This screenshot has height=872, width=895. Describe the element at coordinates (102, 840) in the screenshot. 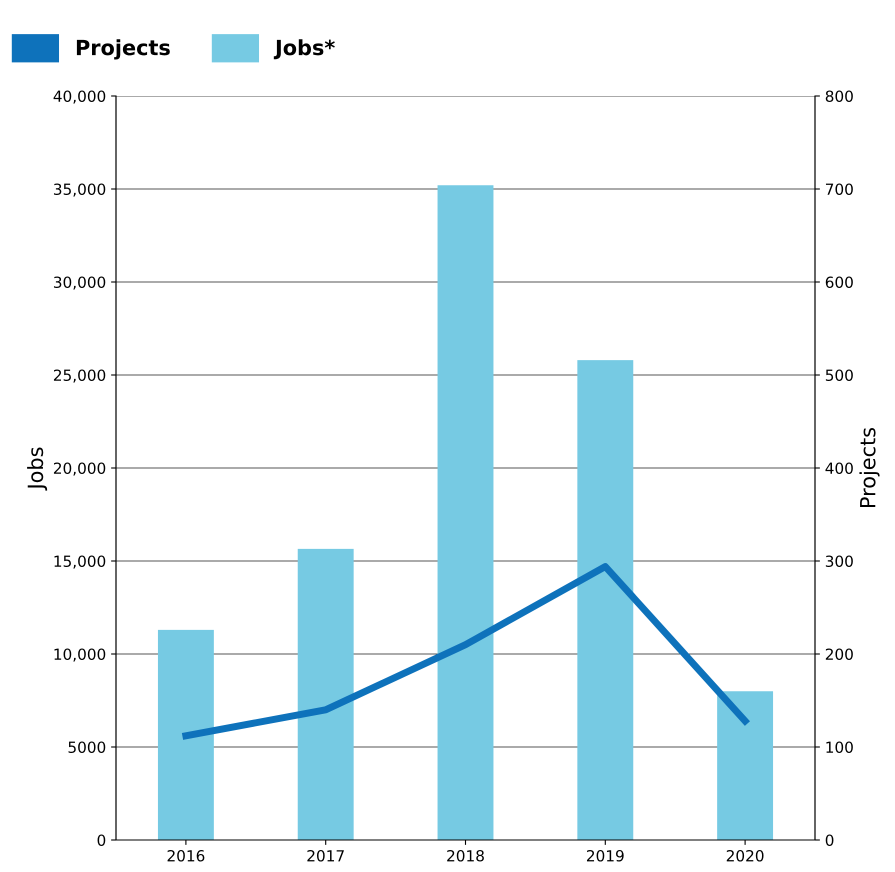

I see `y-tick-label: 0` at that location.